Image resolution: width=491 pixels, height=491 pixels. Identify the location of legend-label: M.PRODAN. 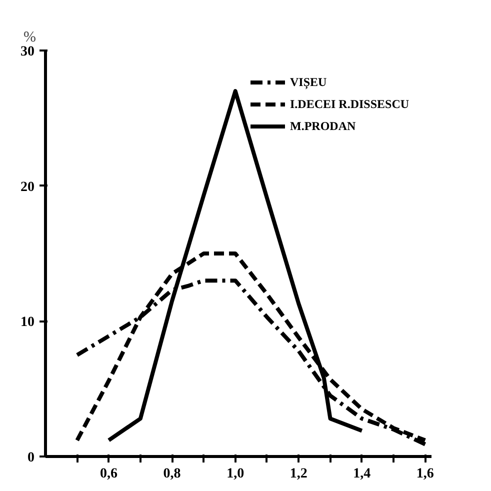
(323, 126).